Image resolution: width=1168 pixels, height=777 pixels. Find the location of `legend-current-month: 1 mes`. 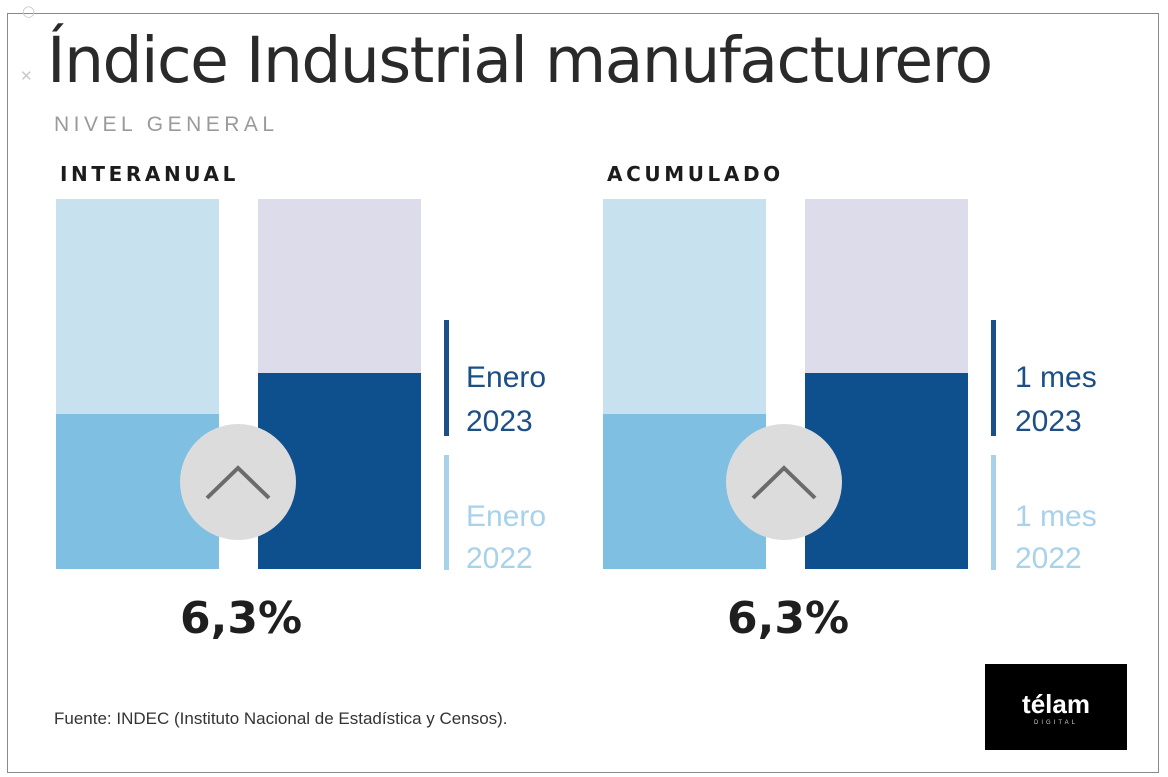

legend-current-month: 1 mes is located at coordinates (1056, 377).